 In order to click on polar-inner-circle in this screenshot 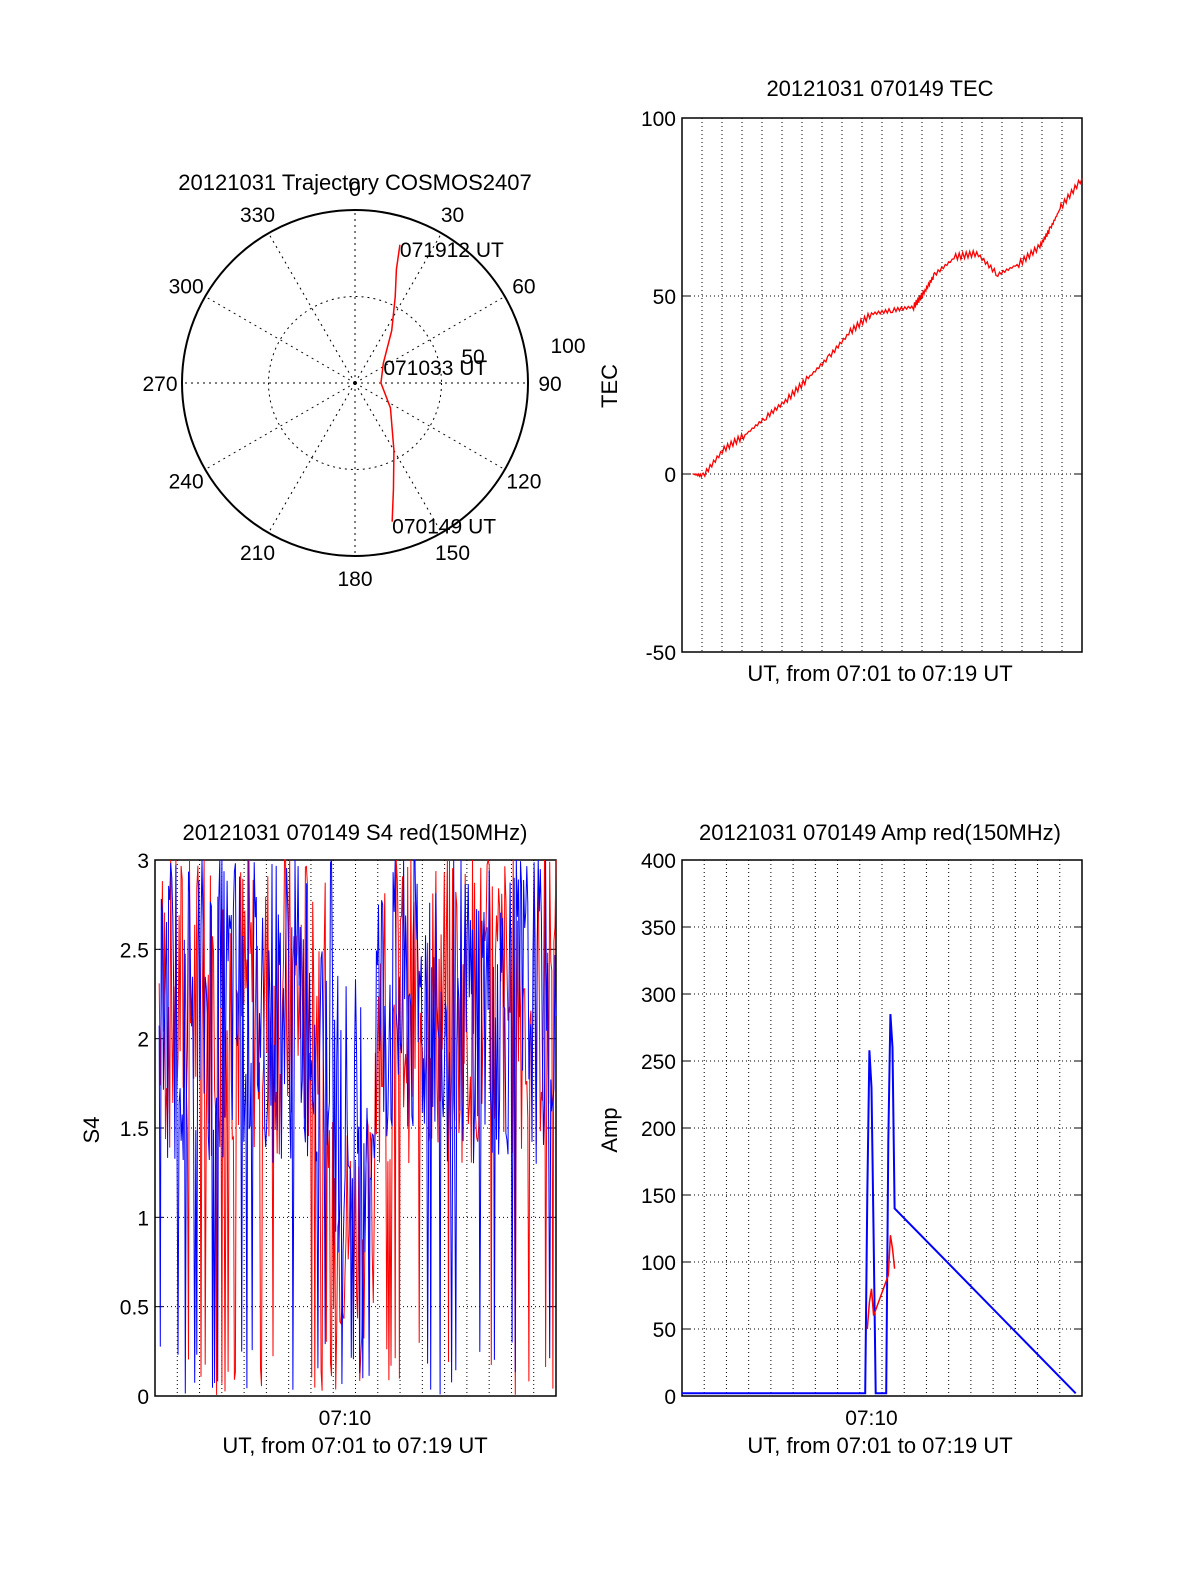, I will do `click(355, 383)`.